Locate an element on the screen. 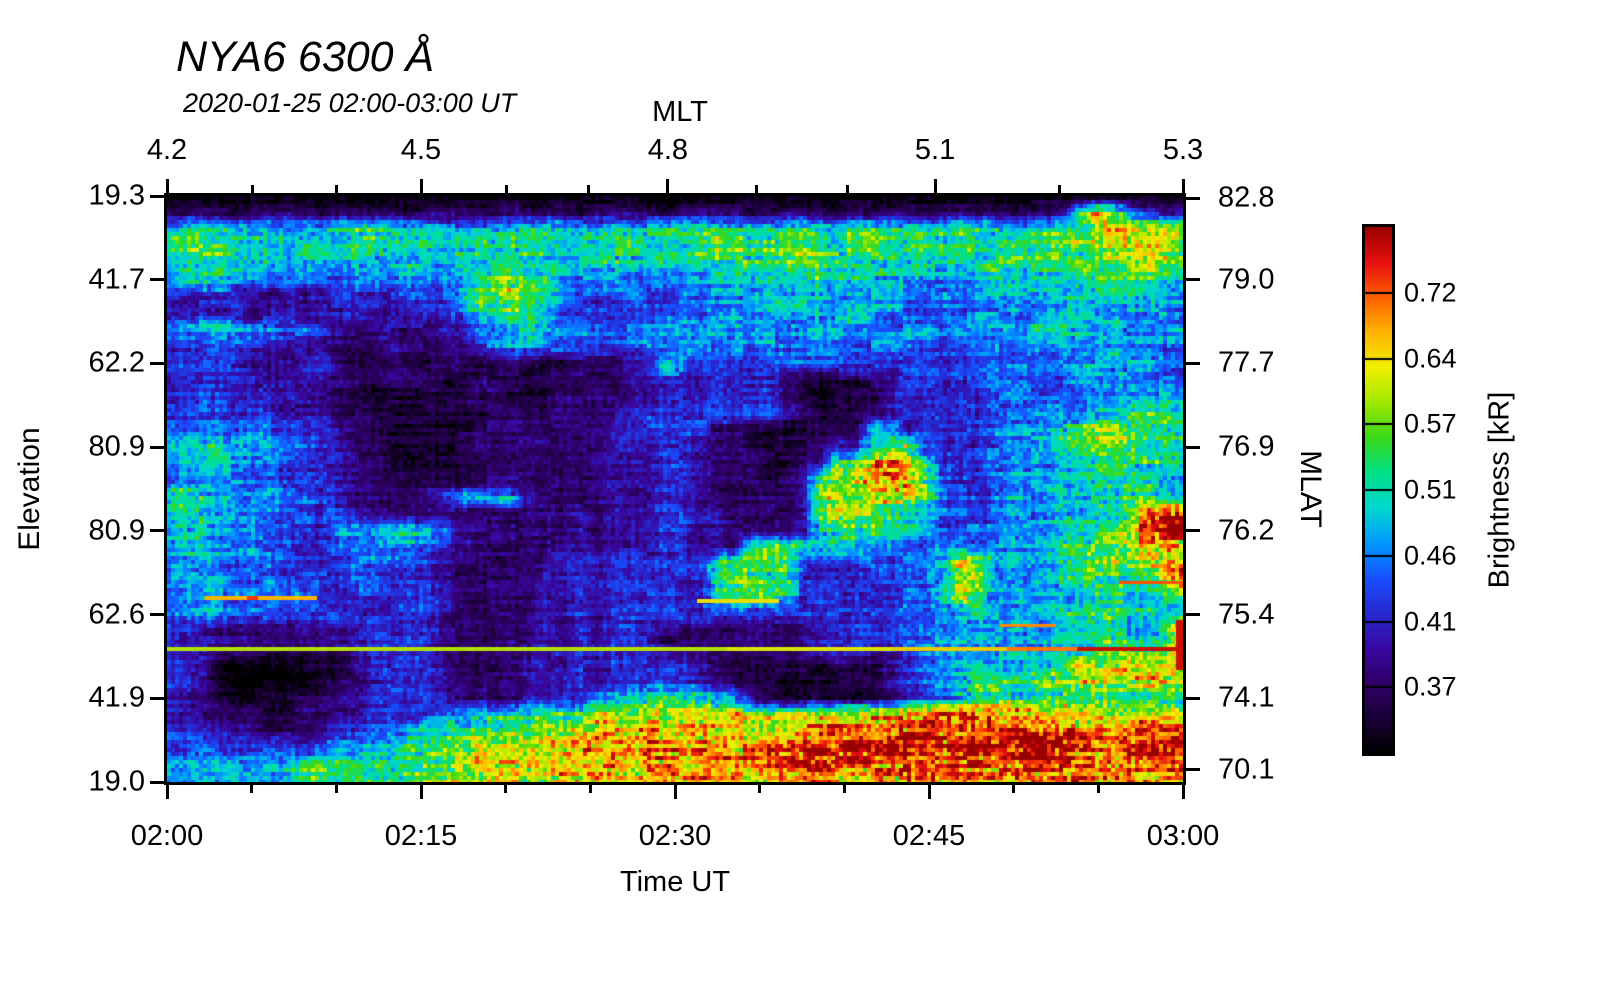  chart-title: NYA6 6300 Å is located at coordinates (305, 57).